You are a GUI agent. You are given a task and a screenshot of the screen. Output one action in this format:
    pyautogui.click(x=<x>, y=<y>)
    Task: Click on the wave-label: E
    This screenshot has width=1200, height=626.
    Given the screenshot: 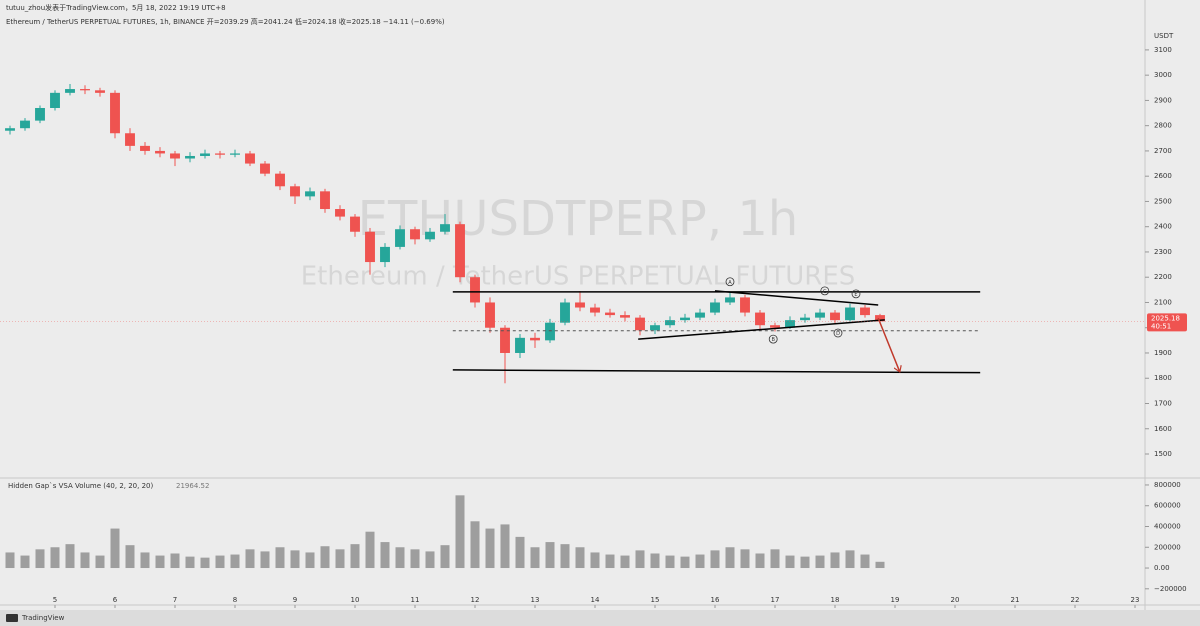 What is the action you would take?
    pyautogui.click(x=855, y=295)
    